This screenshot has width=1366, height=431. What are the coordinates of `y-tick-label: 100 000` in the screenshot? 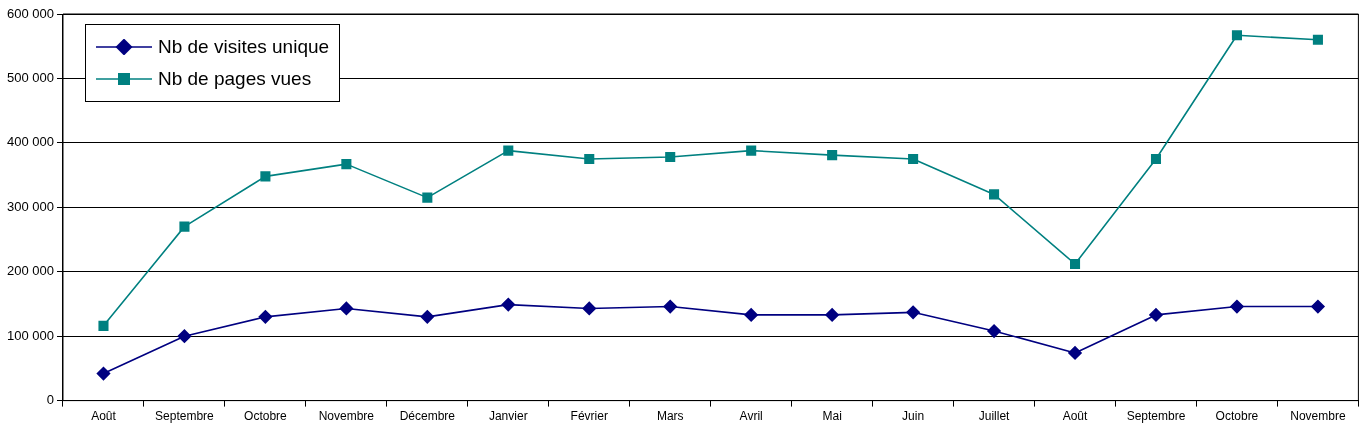 It's located at (30, 335).